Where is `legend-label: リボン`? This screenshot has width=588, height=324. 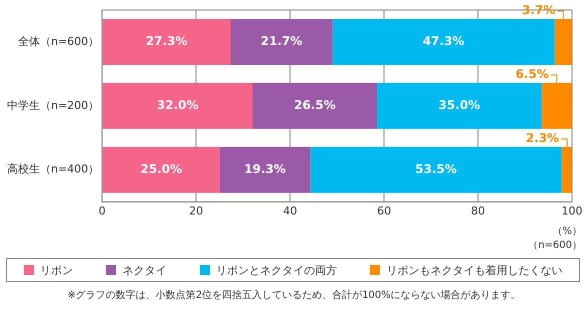 legend-label: リボン is located at coordinates (55, 270).